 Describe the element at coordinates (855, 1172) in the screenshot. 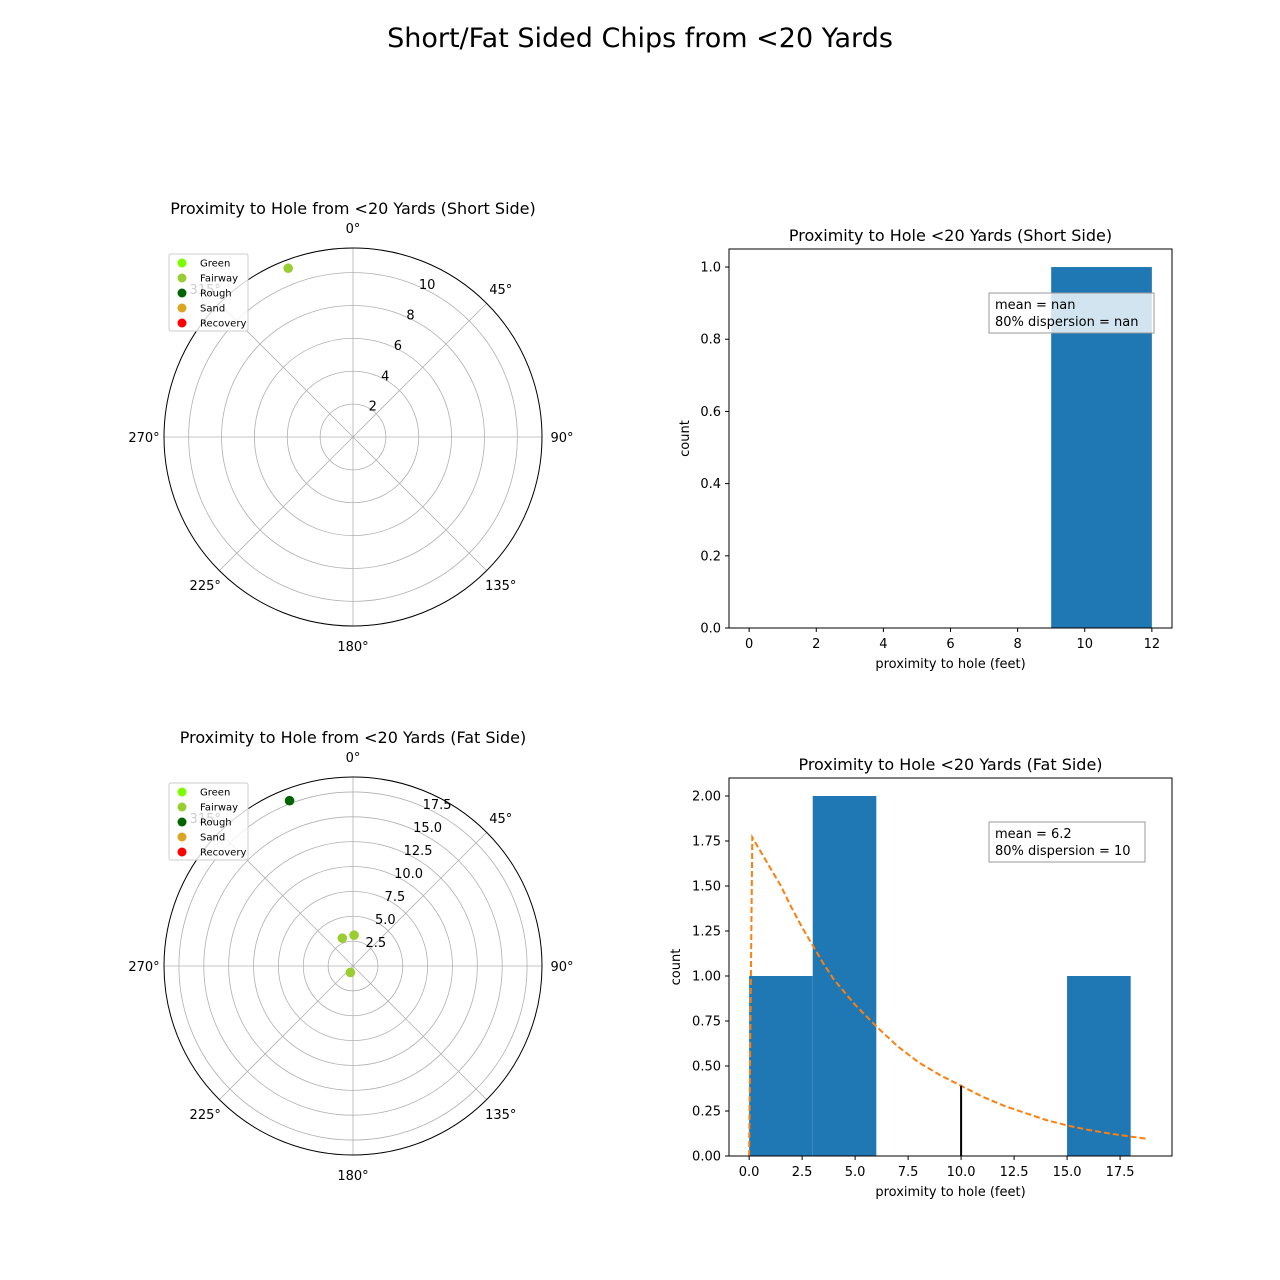

I see `x-tick-label: 5.0` at that location.